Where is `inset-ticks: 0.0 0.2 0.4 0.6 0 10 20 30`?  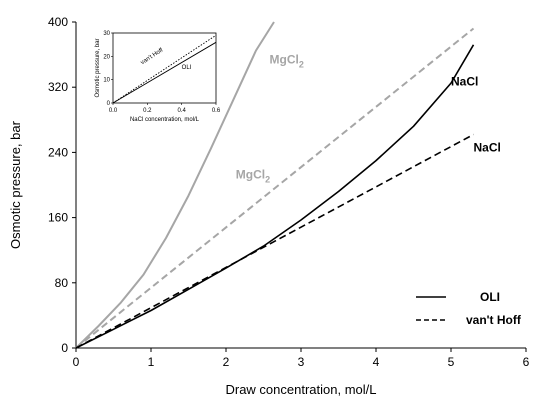 inset-ticks: 0.0 0.2 0.4 0.6 0 10 20 30 is located at coordinates (162, 72).